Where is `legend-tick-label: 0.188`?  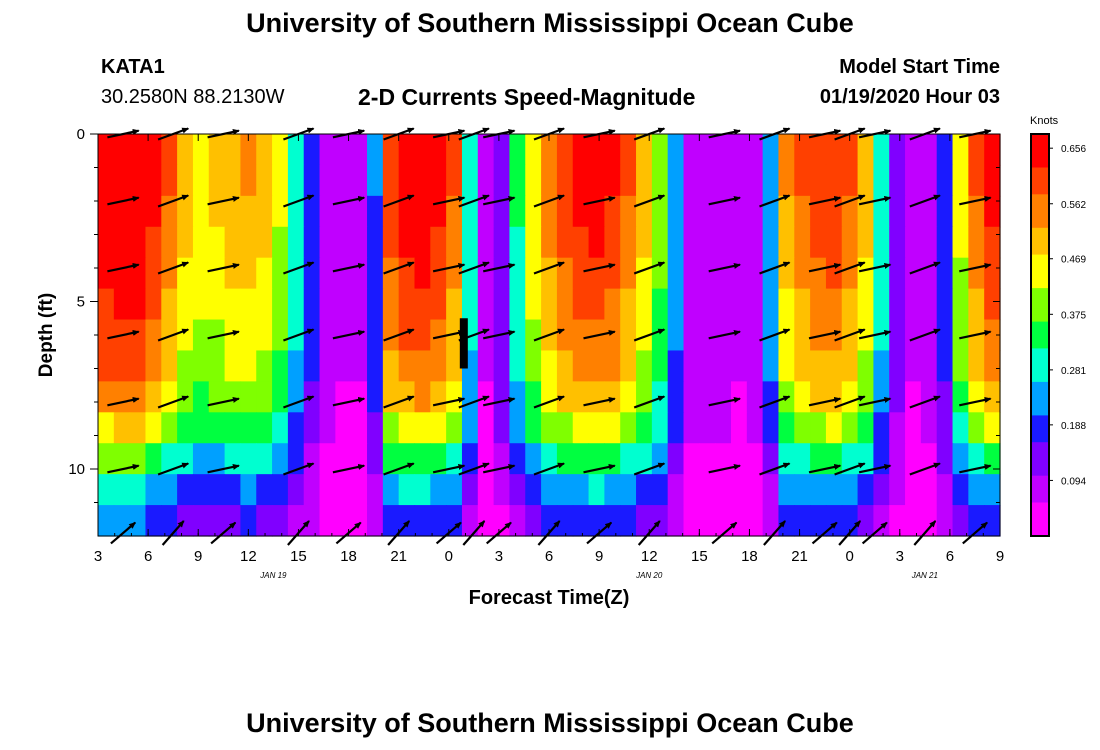 legend-tick-label: 0.188 is located at coordinates (1073, 426).